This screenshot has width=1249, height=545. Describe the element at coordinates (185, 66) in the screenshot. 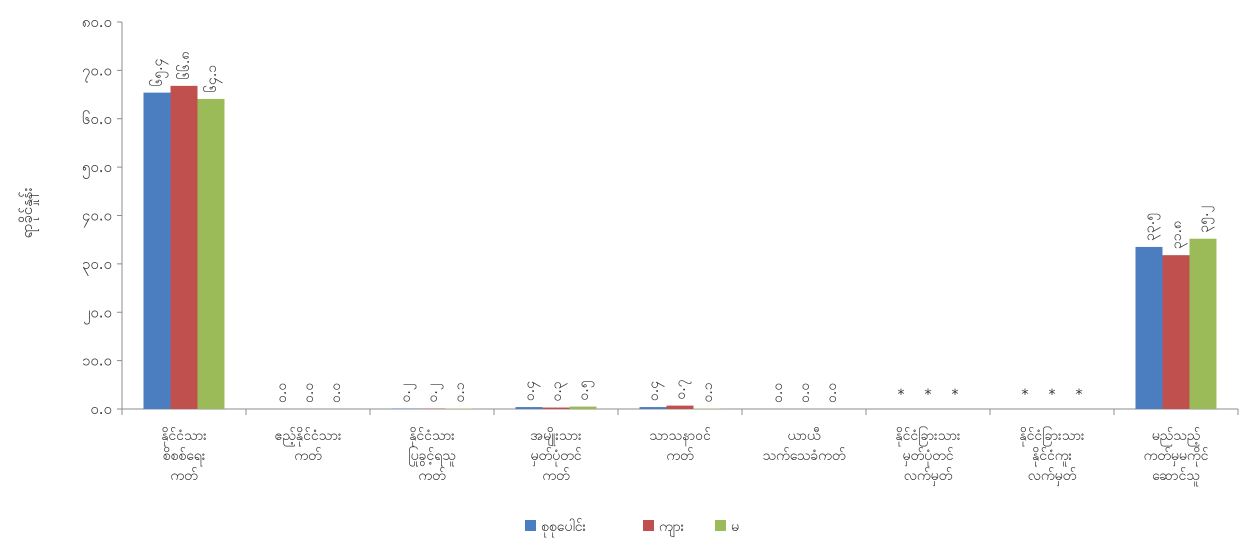

I see `data-label: ၆၆.၈` at that location.